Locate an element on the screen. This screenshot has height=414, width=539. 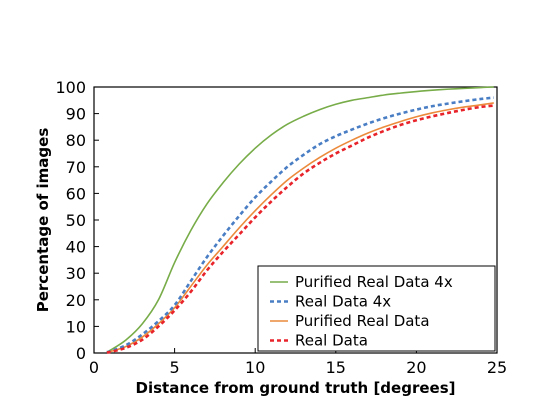
x-axis-label: Distance from ground truth [degrees] is located at coordinates (296, 388).